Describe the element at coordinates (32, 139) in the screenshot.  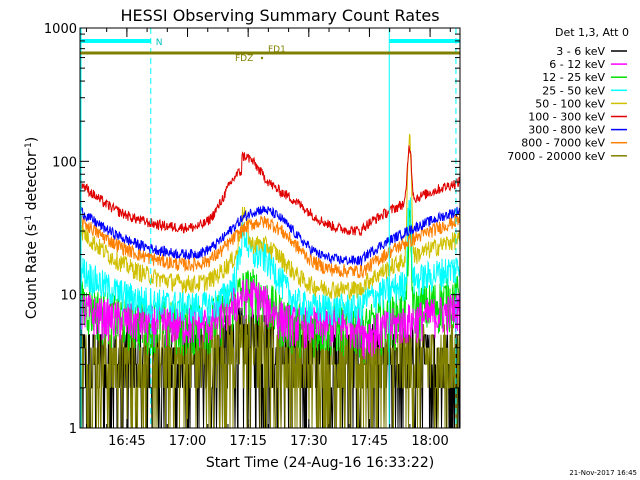
I see `y-axis-label-part3: )` at that location.